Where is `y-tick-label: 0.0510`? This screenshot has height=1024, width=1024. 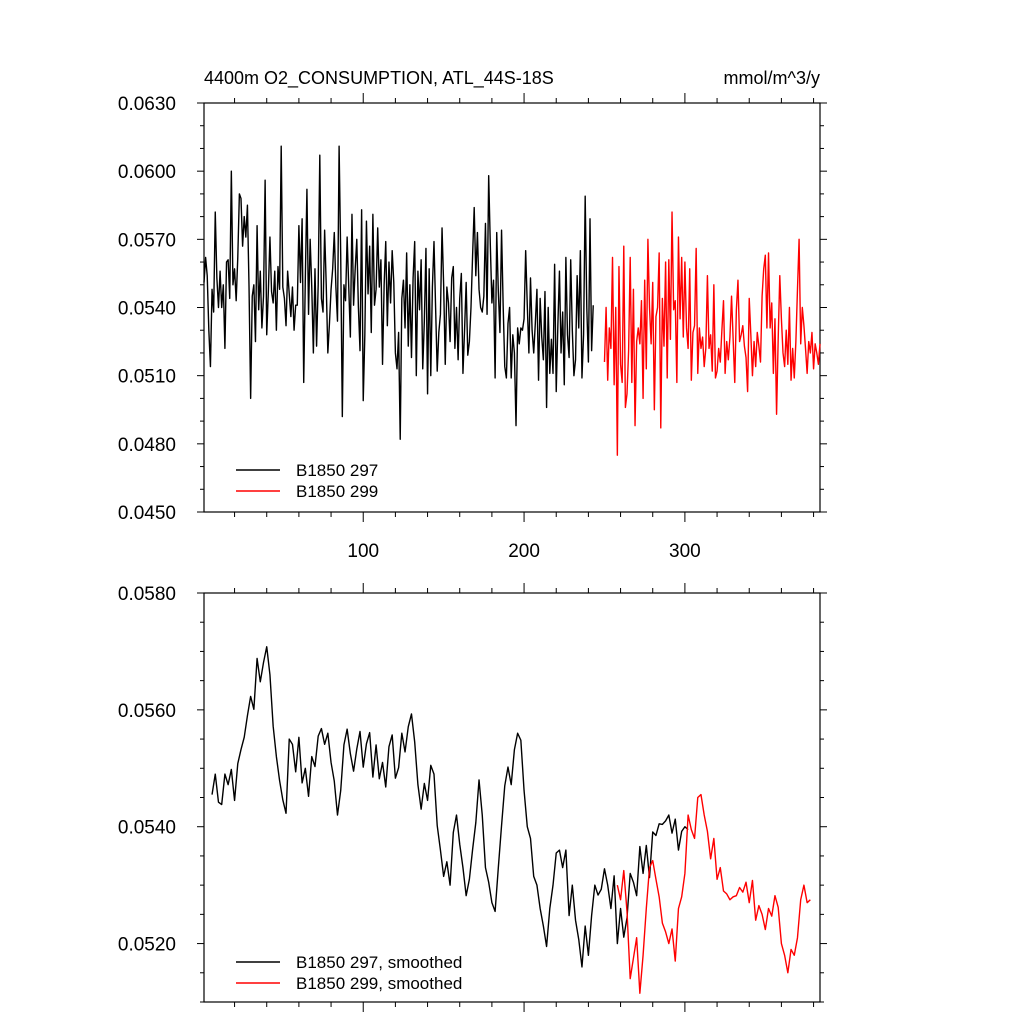
y-tick-label: 0.0510 is located at coordinates (147, 377).